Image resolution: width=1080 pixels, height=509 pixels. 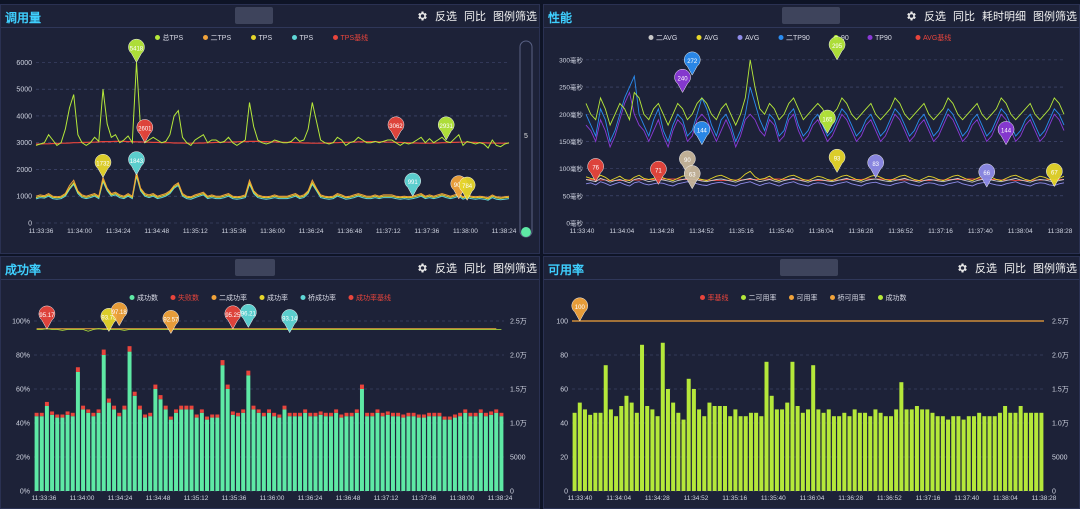 I want to click on x-tick-label: 11:38:28, so click(x=1044, y=498).